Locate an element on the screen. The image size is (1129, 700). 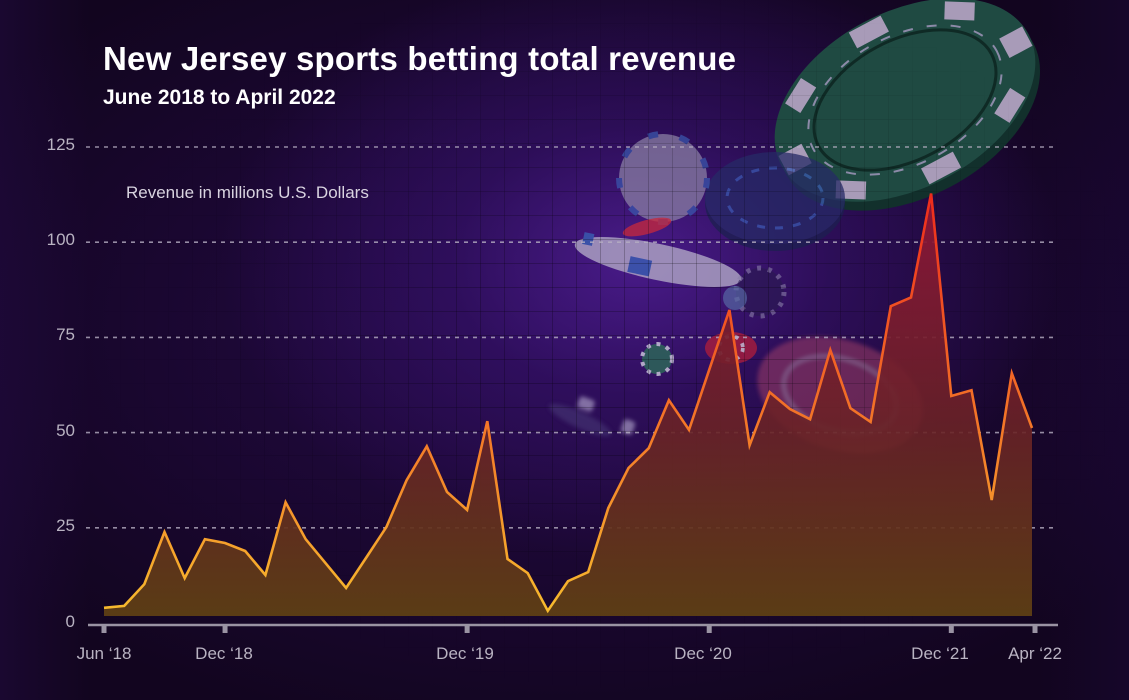
x-tick-dec-19: Dec ‘19 is located at coordinates (465, 653).